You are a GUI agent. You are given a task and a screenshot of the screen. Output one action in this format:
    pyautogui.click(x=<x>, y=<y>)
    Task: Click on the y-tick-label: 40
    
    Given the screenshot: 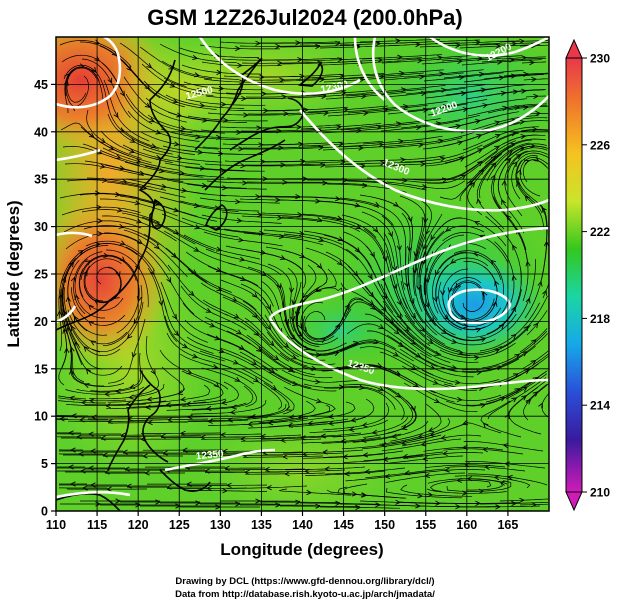 What is the action you would take?
    pyautogui.click(x=41, y=132)
    